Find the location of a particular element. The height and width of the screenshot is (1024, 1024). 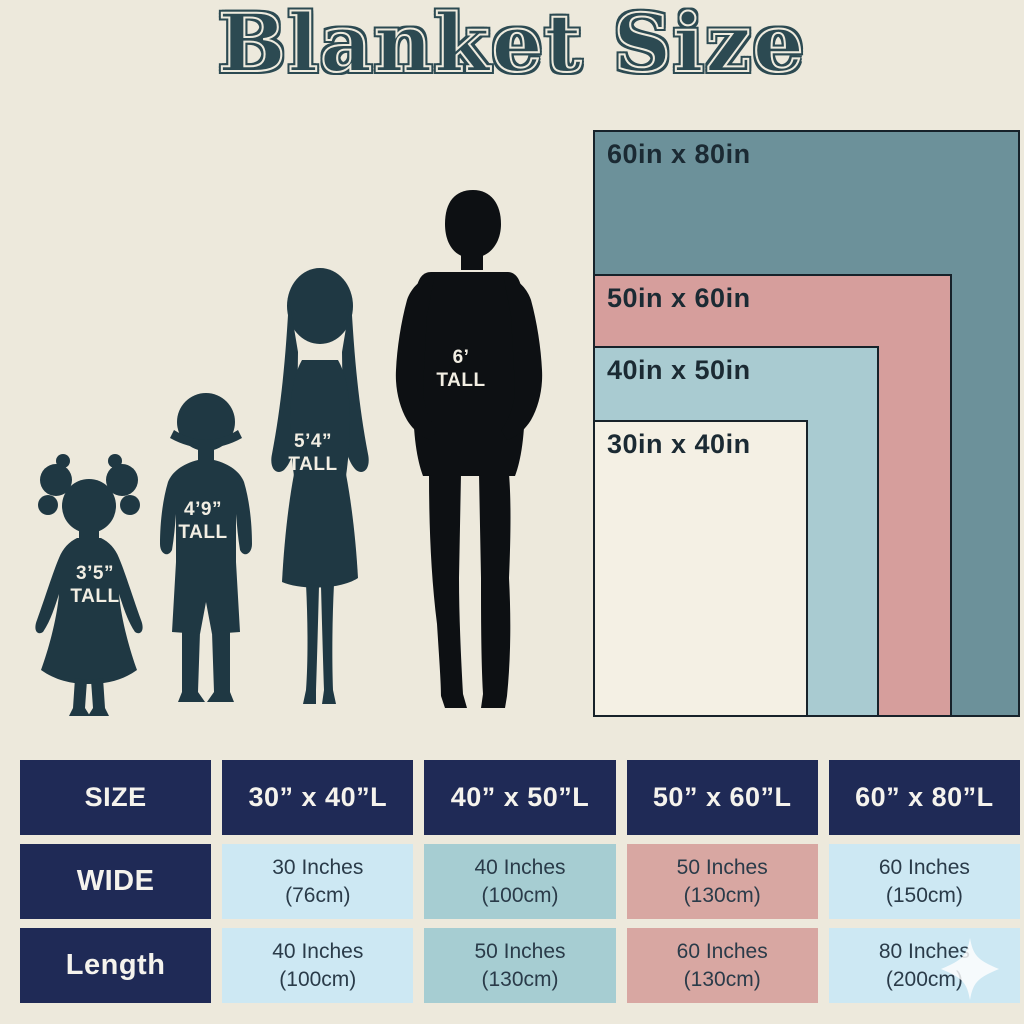

girl-silhouette is located at coordinates (89, 586).